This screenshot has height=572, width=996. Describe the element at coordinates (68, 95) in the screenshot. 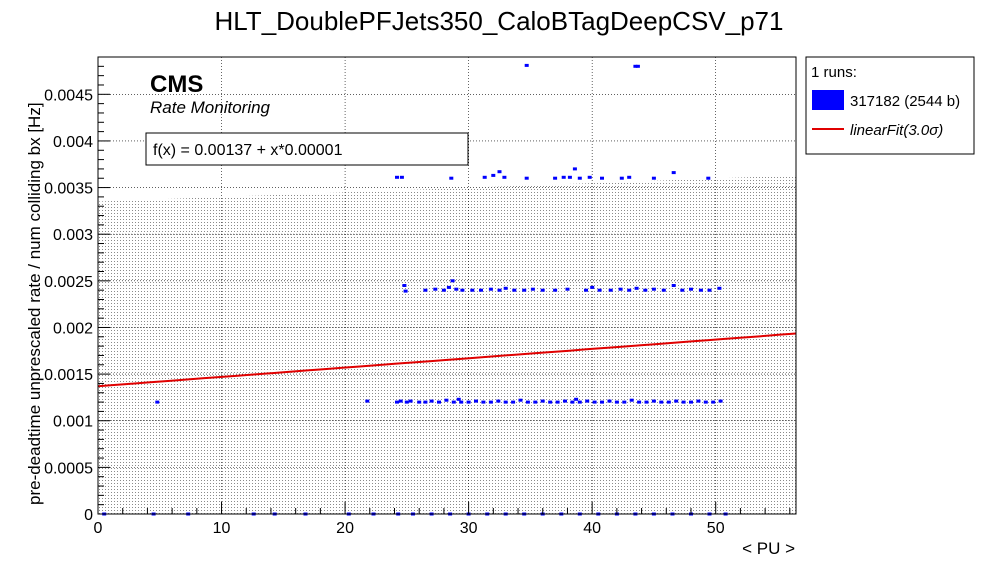

I see `y-tick-label-9: 0.0045` at that location.